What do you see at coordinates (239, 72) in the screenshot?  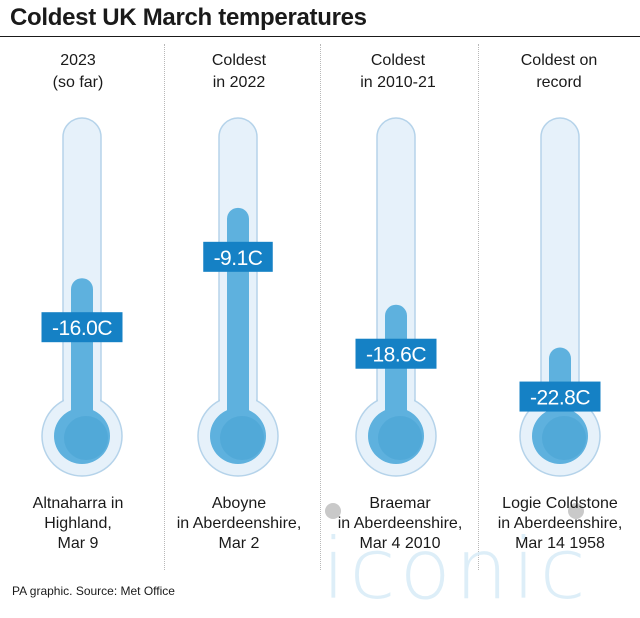 I see `column-header-2022: Coldest in 2022` at bounding box center [239, 72].